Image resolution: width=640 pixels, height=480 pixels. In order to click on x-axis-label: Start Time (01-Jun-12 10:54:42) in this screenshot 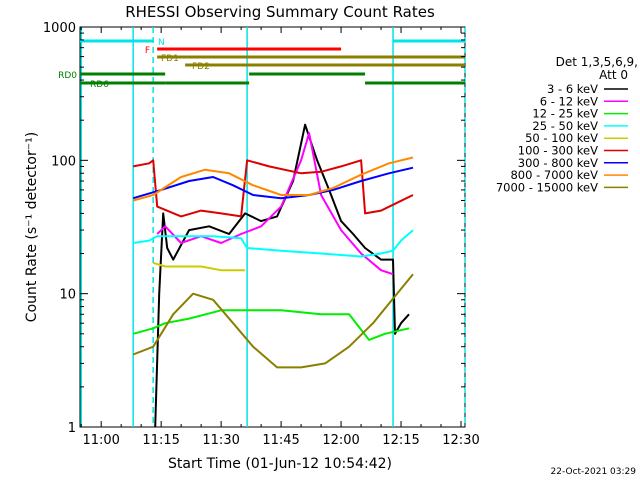, I will do `click(280, 464)`.